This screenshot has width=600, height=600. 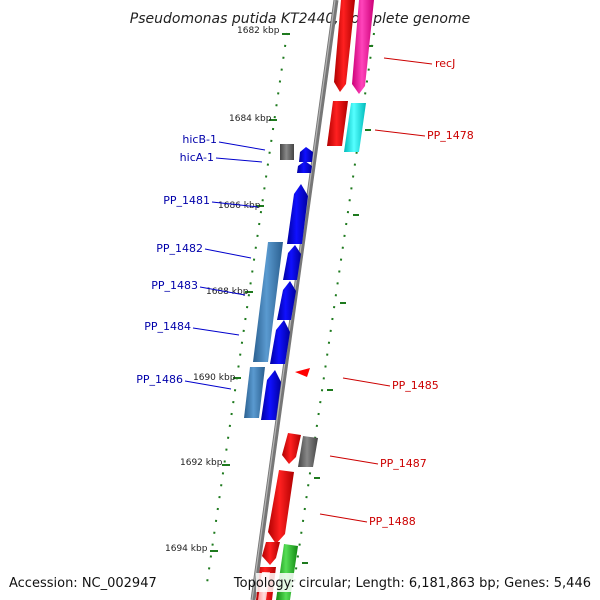 I want to click on gene-steel-long, so click(x=268, y=302).